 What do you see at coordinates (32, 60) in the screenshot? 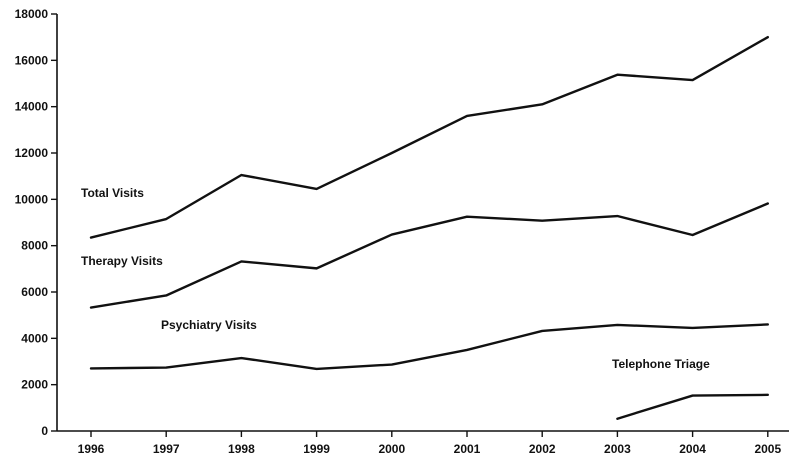
I see `y-tick-label: 16000` at bounding box center [32, 60].